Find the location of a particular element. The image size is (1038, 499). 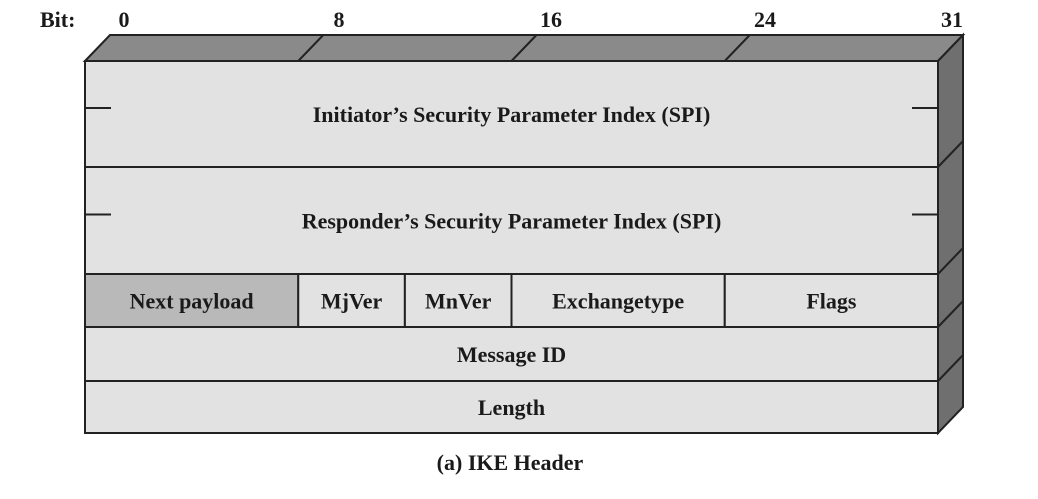

field-label: Message ID is located at coordinates (511, 354).